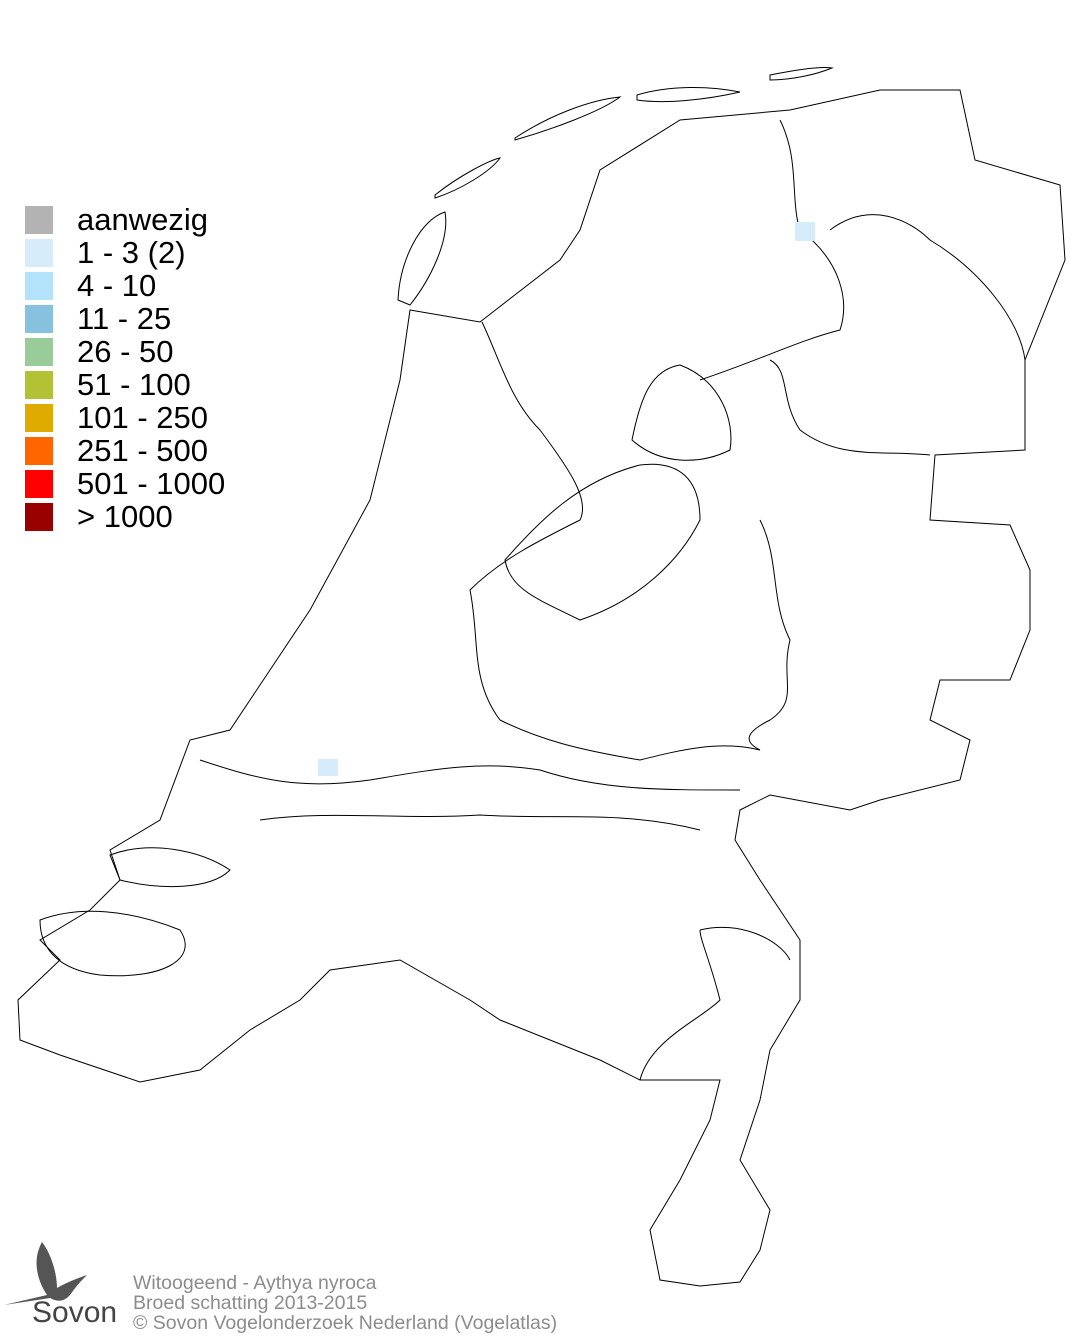 This screenshot has width=1074, height=1340. What do you see at coordinates (805, 231) in the screenshot?
I see `occupied-cell-groningen` at bounding box center [805, 231].